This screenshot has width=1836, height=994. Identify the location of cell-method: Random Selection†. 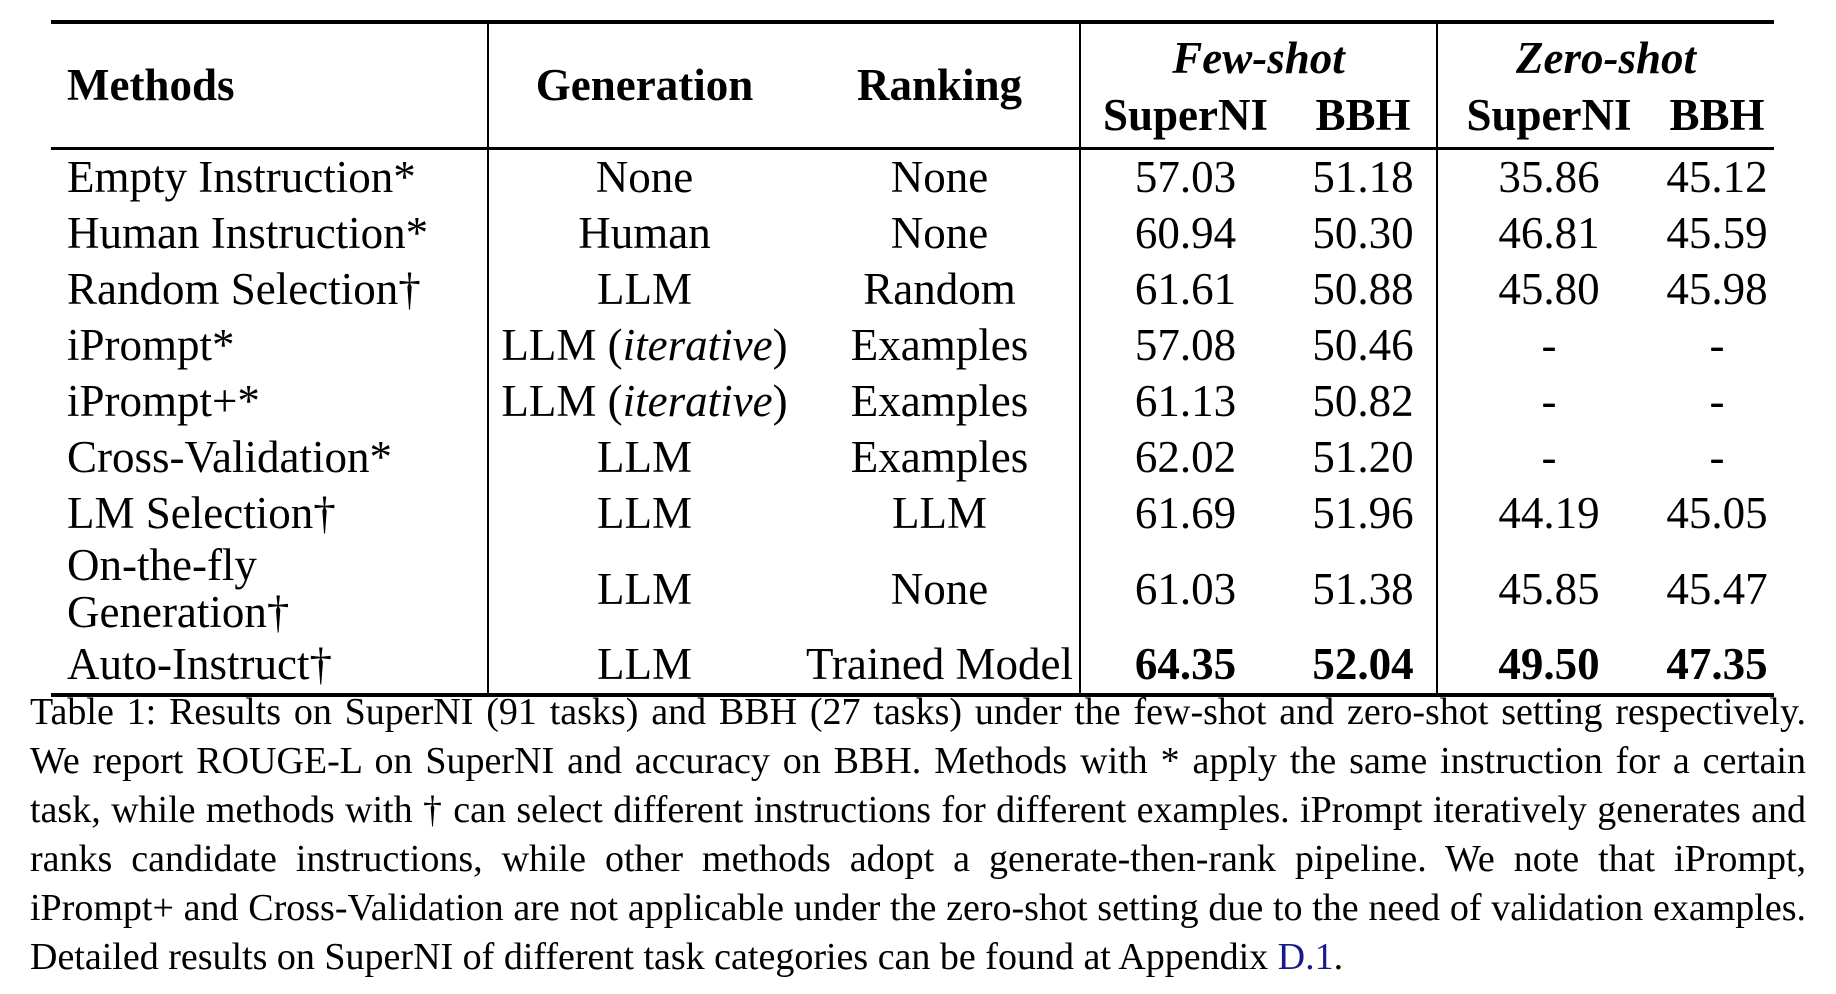
(270, 290).